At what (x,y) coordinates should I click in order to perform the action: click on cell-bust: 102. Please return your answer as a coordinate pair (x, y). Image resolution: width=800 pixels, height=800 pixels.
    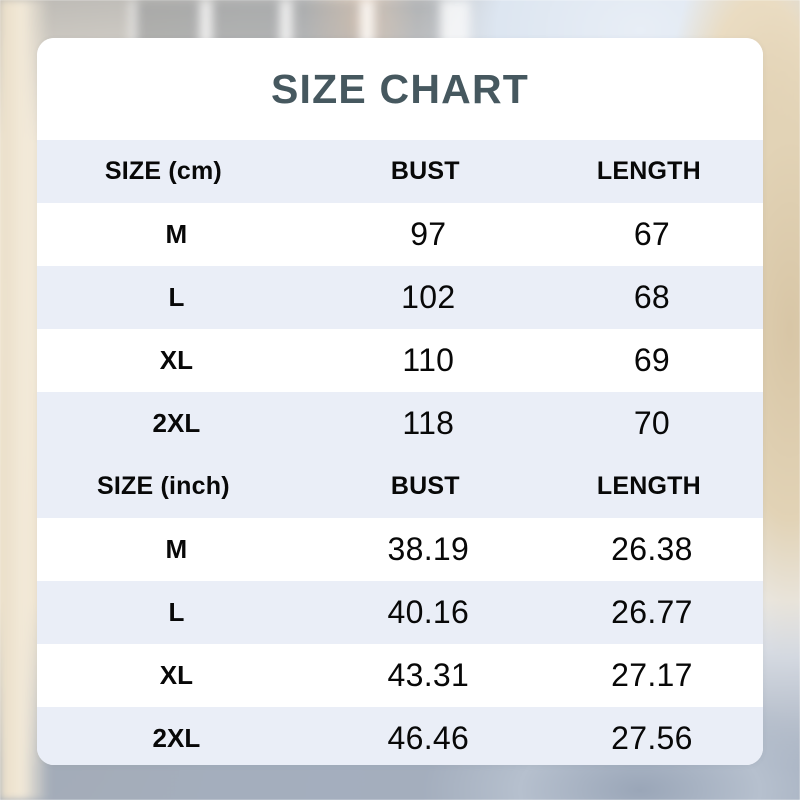
    Looking at the image, I should click on (428, 297).